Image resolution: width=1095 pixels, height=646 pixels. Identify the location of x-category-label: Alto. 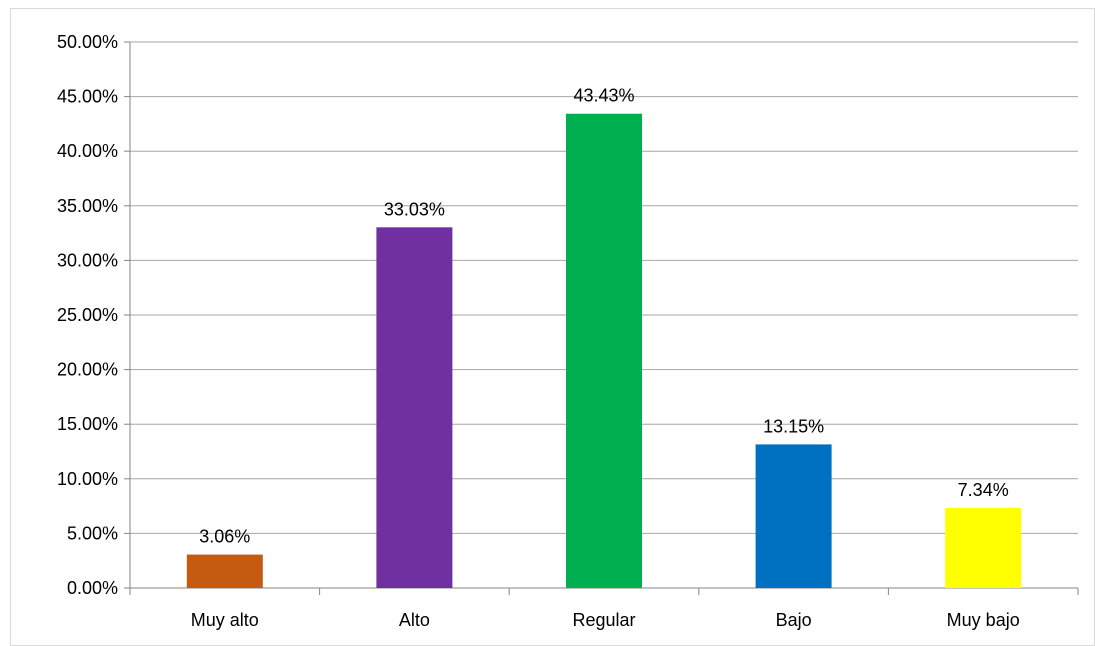
(414, 620).